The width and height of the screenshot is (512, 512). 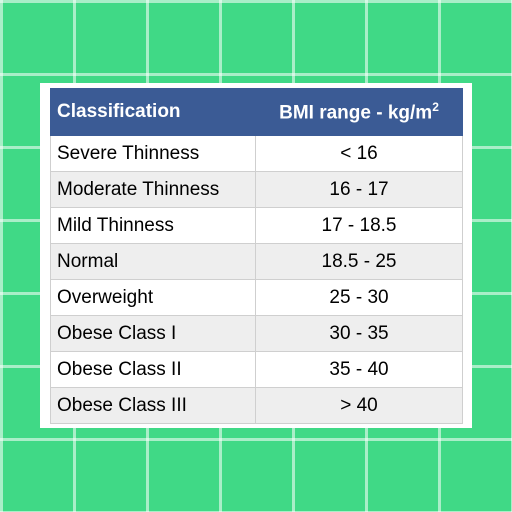 I want to click on header-bmi-range: BMI range - kg/m2, so click(x=359, y=112).